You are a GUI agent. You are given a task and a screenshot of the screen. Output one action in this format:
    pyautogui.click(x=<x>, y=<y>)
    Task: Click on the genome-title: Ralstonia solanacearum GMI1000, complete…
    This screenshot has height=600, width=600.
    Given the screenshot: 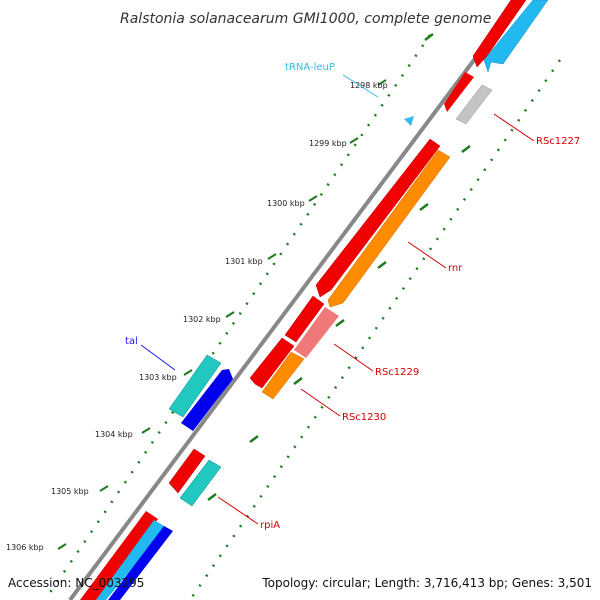 What is the action you would take?
    pyautogui.click(x=305, y=19)
    